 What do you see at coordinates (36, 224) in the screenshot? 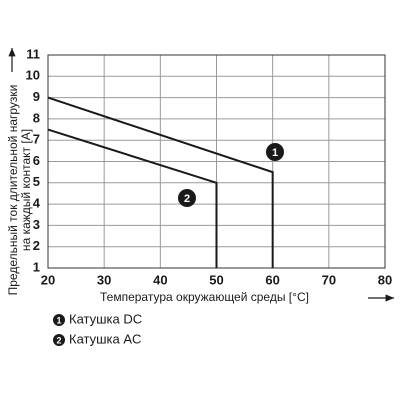
I see `y-tick-label: 3` at bounding box center [36, 224].